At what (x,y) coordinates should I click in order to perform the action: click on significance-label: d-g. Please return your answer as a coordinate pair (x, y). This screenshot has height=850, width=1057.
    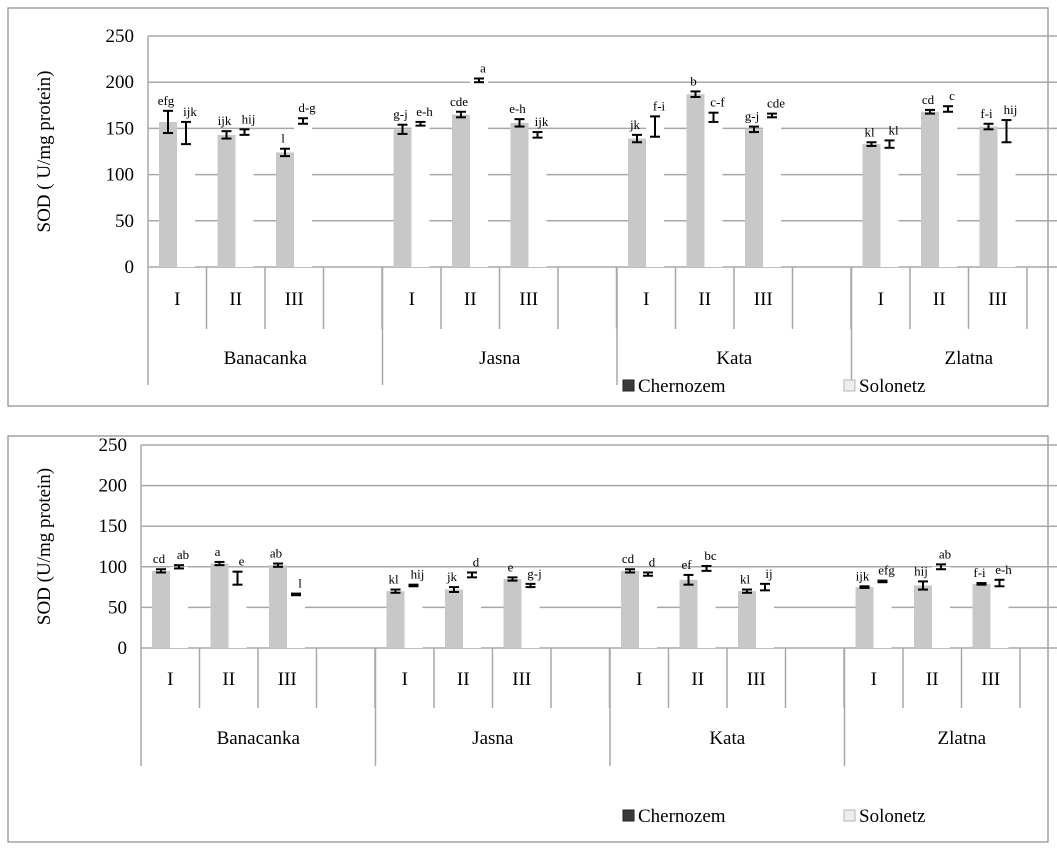
    Looking at the image, I should click on (307, 107).